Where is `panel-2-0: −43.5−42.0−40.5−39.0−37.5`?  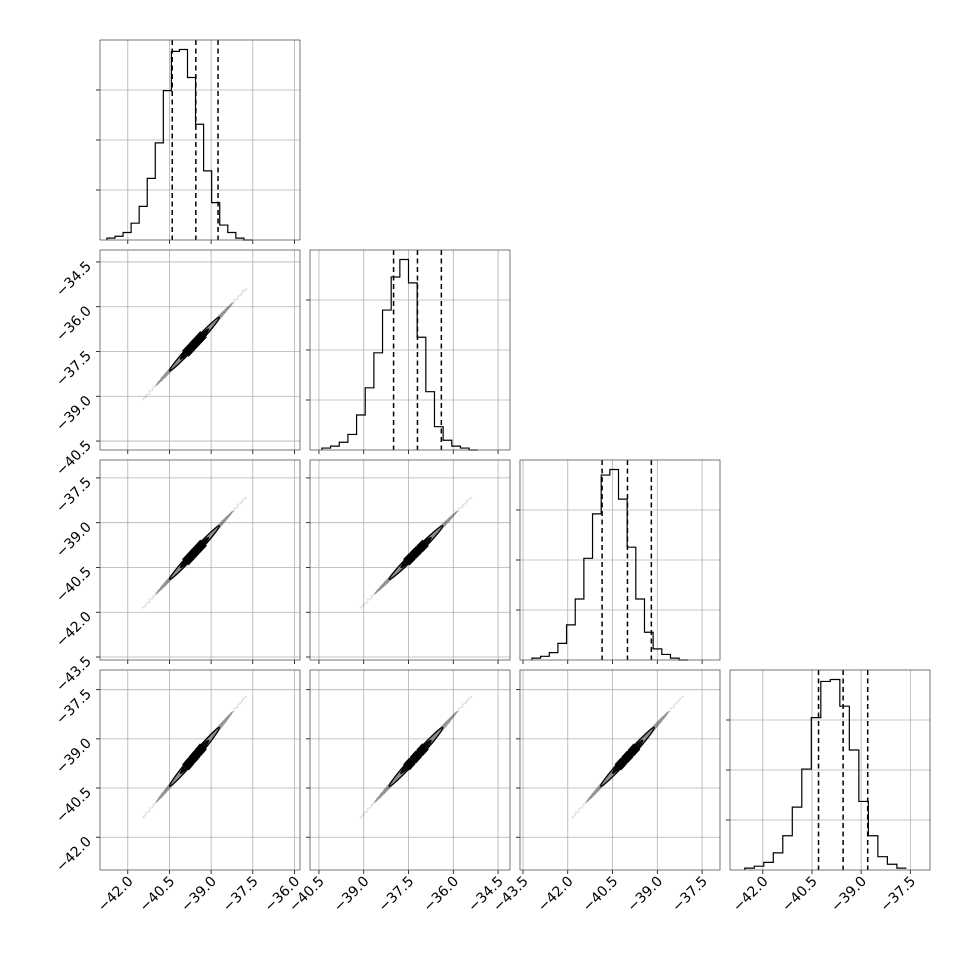
panel-2-0: −43.5−42.0−40.5−39.0−37.5 is located at coordinates (177, 577).